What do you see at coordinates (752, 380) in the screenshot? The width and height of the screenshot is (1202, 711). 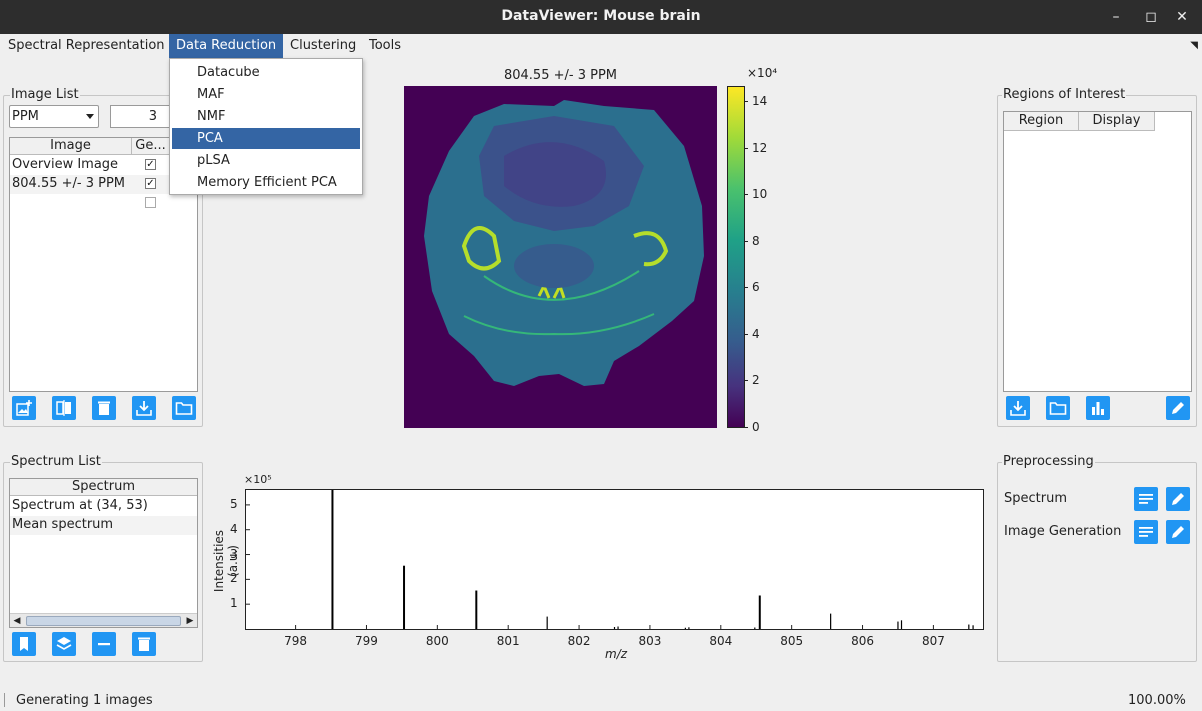 I see `colorbar-tick: 2` at bounding box center [752, 380].